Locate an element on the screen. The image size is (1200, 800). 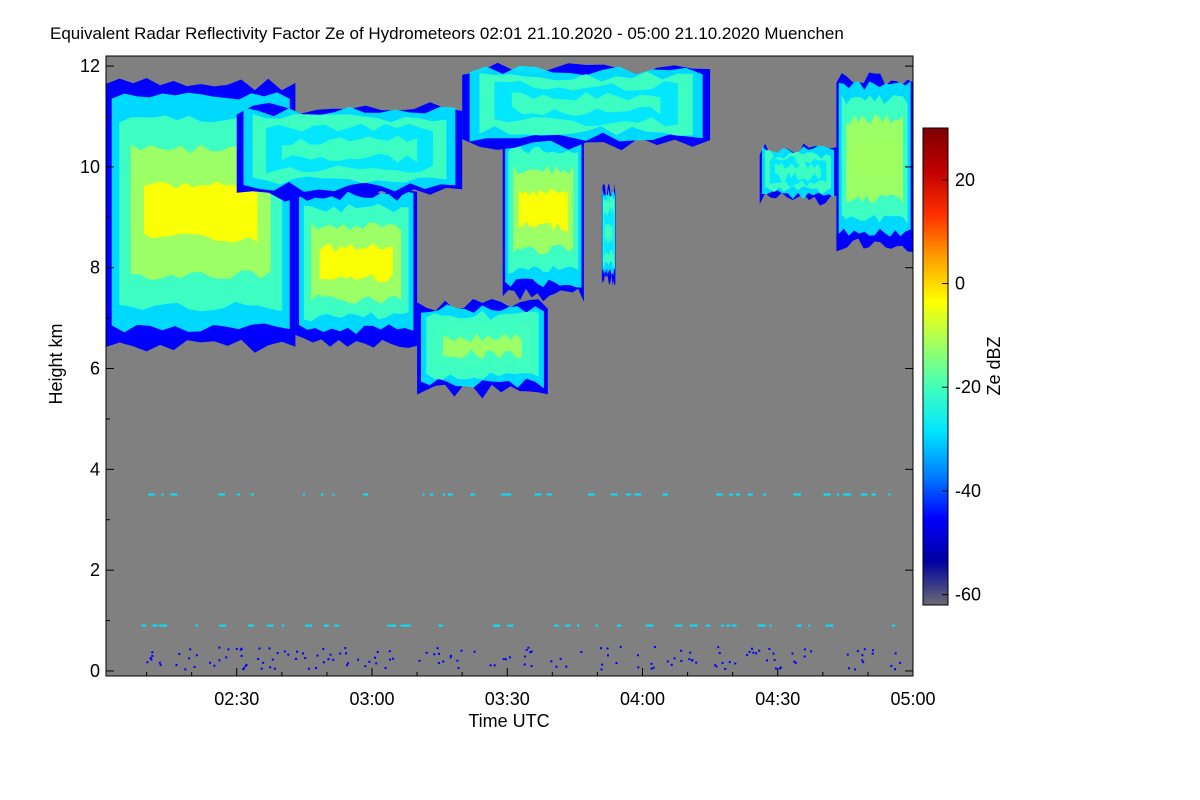
y-axis-label: Height km is located at coordinates (56, 363).